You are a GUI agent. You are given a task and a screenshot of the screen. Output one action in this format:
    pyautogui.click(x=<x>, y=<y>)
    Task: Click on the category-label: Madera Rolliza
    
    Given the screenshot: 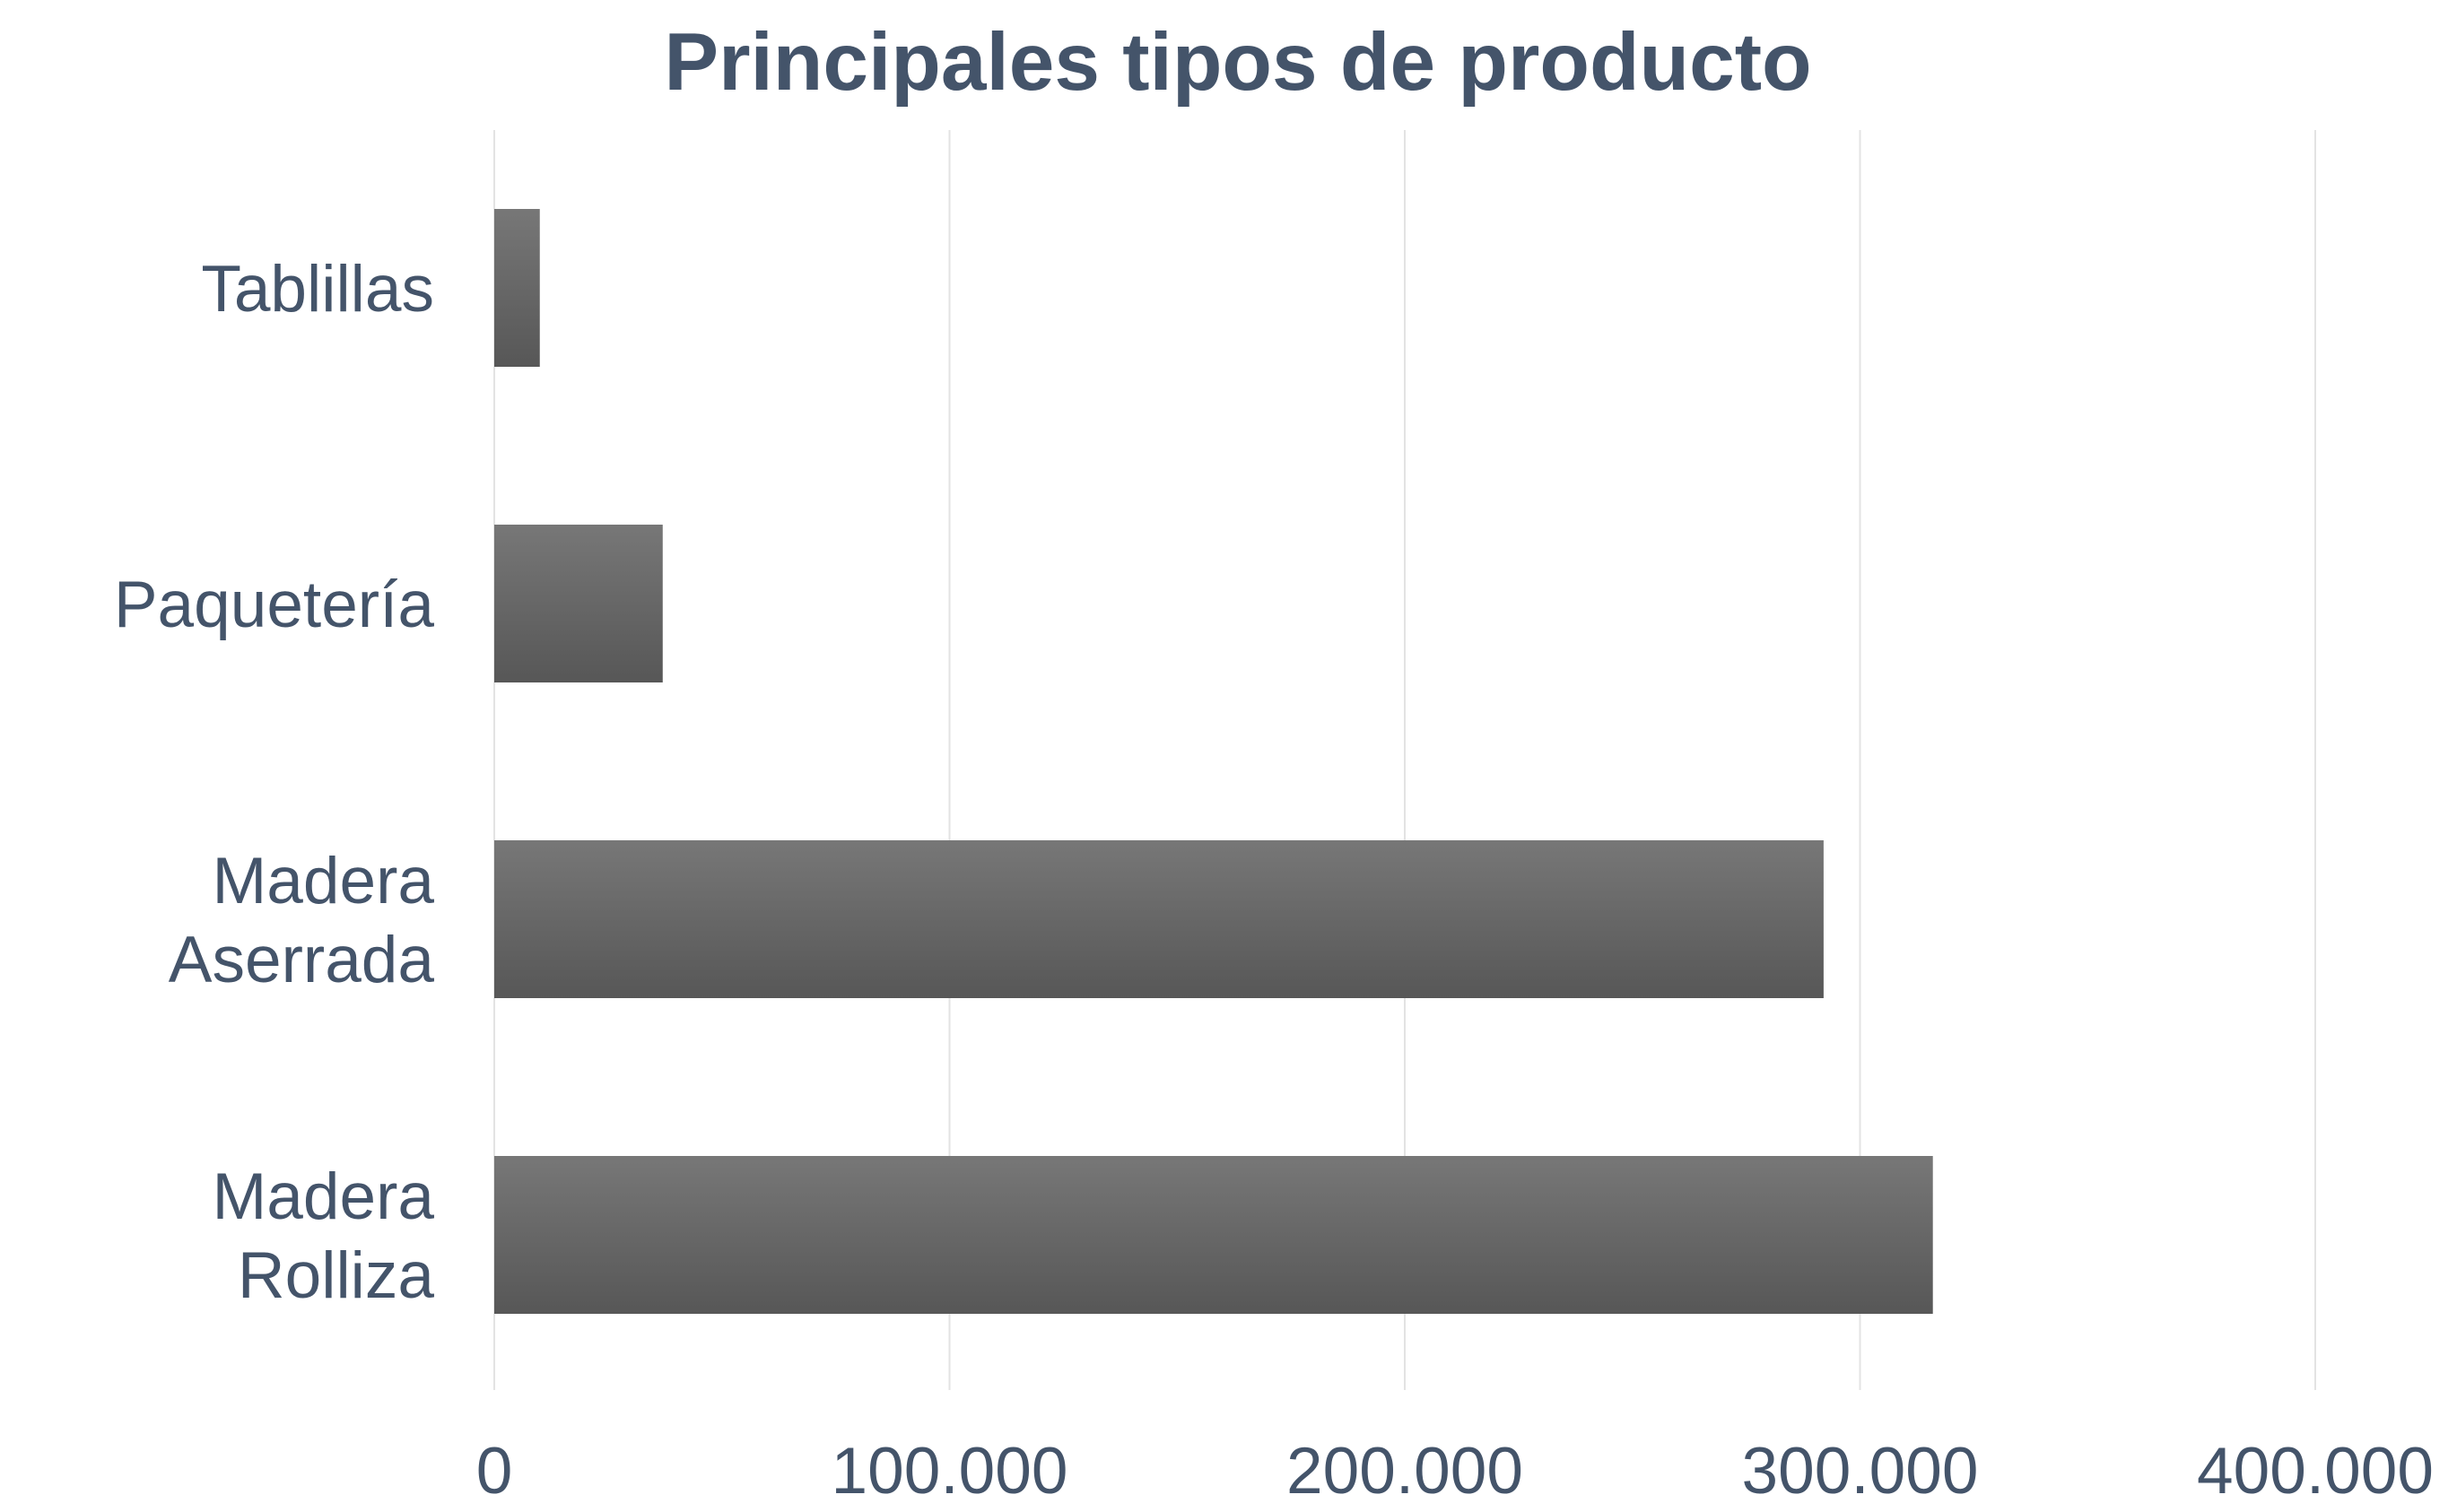 What is the action you would take?
    pyautogui.click(x=323, y=1236)
    